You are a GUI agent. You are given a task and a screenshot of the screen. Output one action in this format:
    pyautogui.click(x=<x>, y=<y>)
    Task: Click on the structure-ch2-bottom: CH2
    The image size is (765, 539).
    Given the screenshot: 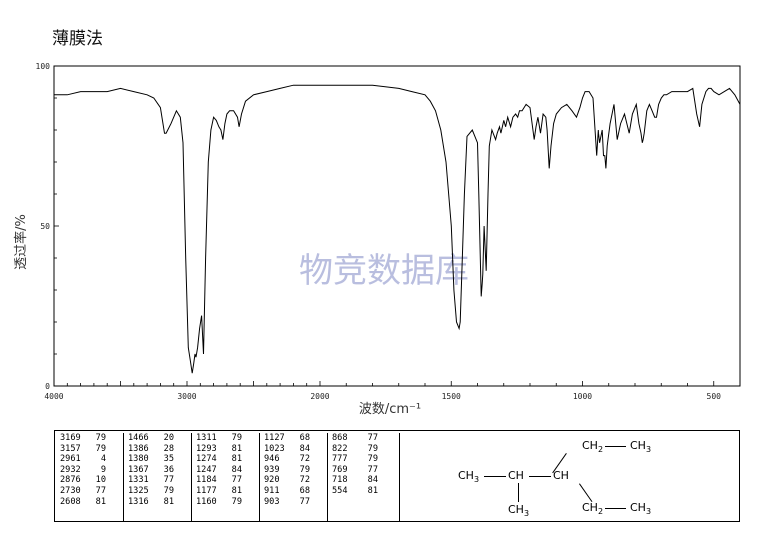 What is the action you would take?
    pyautogui.click(x=593, y=509)
    